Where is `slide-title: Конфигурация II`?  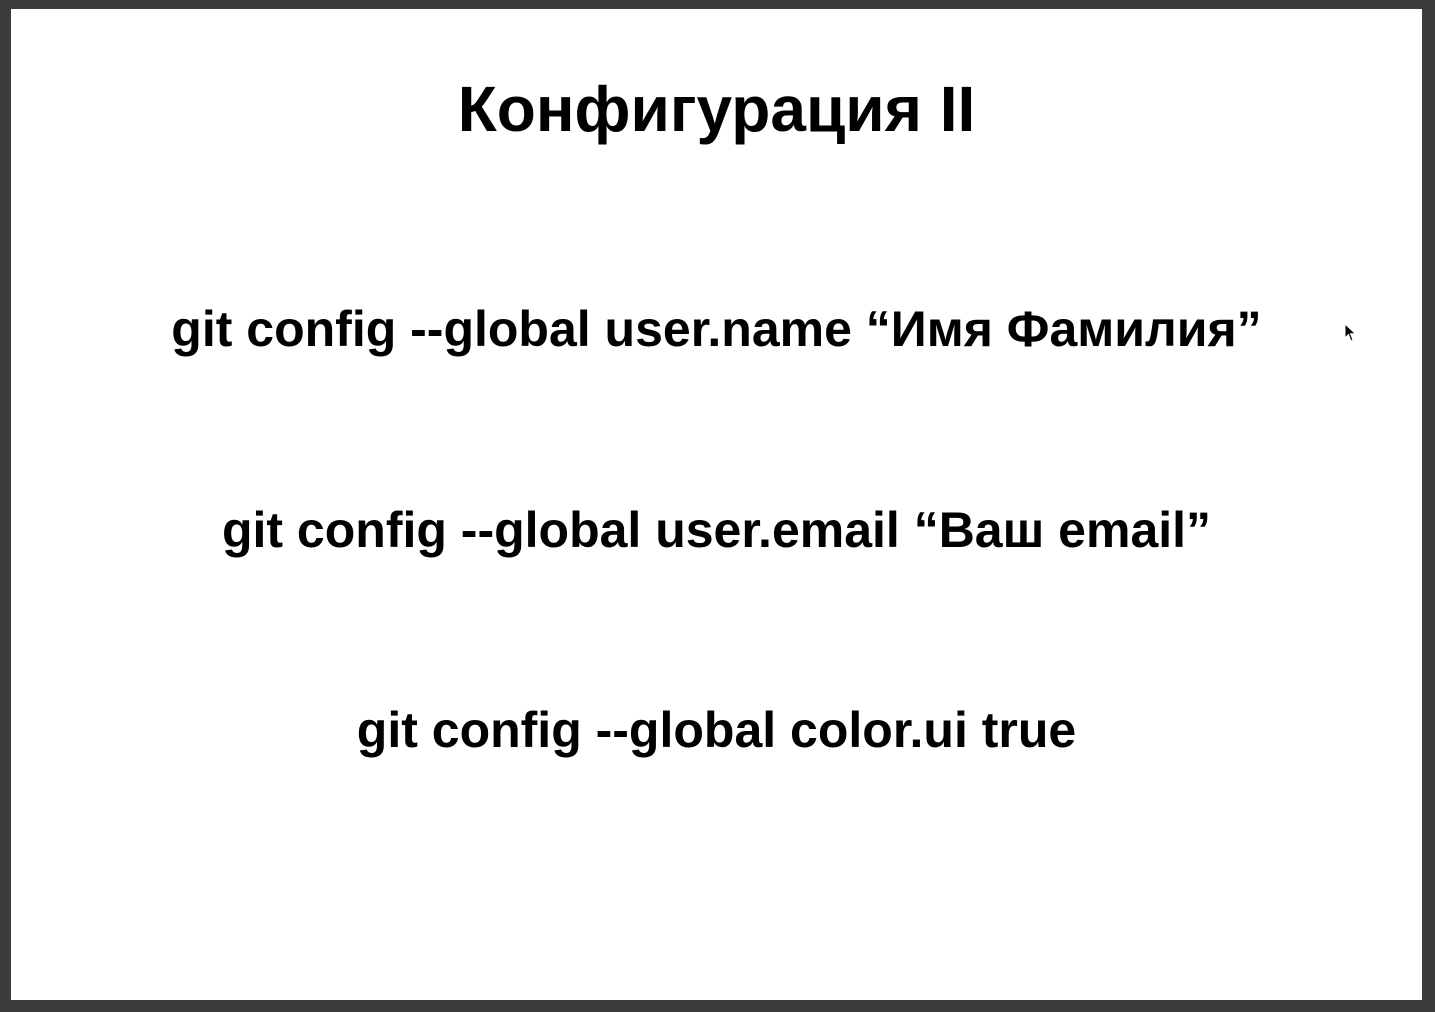 slide-title: Конфигурация II is located at coordinates (716, 109).